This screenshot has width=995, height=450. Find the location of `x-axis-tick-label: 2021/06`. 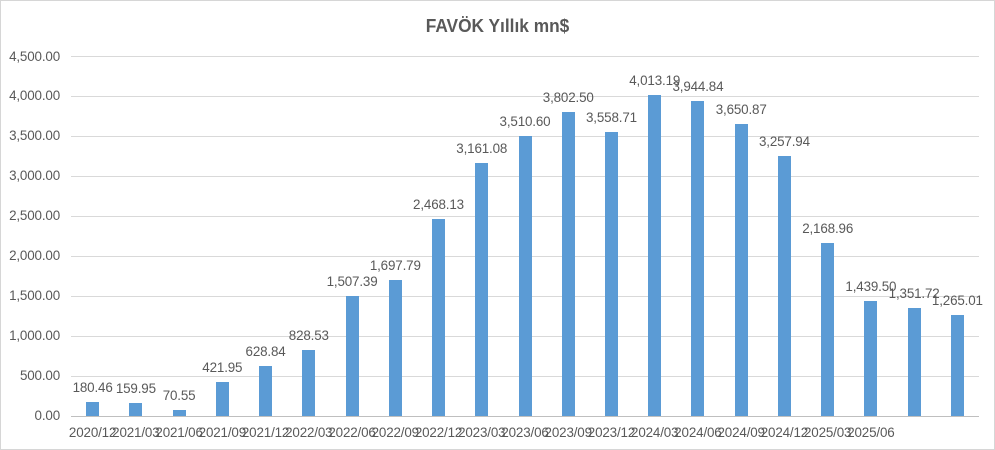

x-axis-tick-label: 2021/06 is located at coordinates (179, 432).